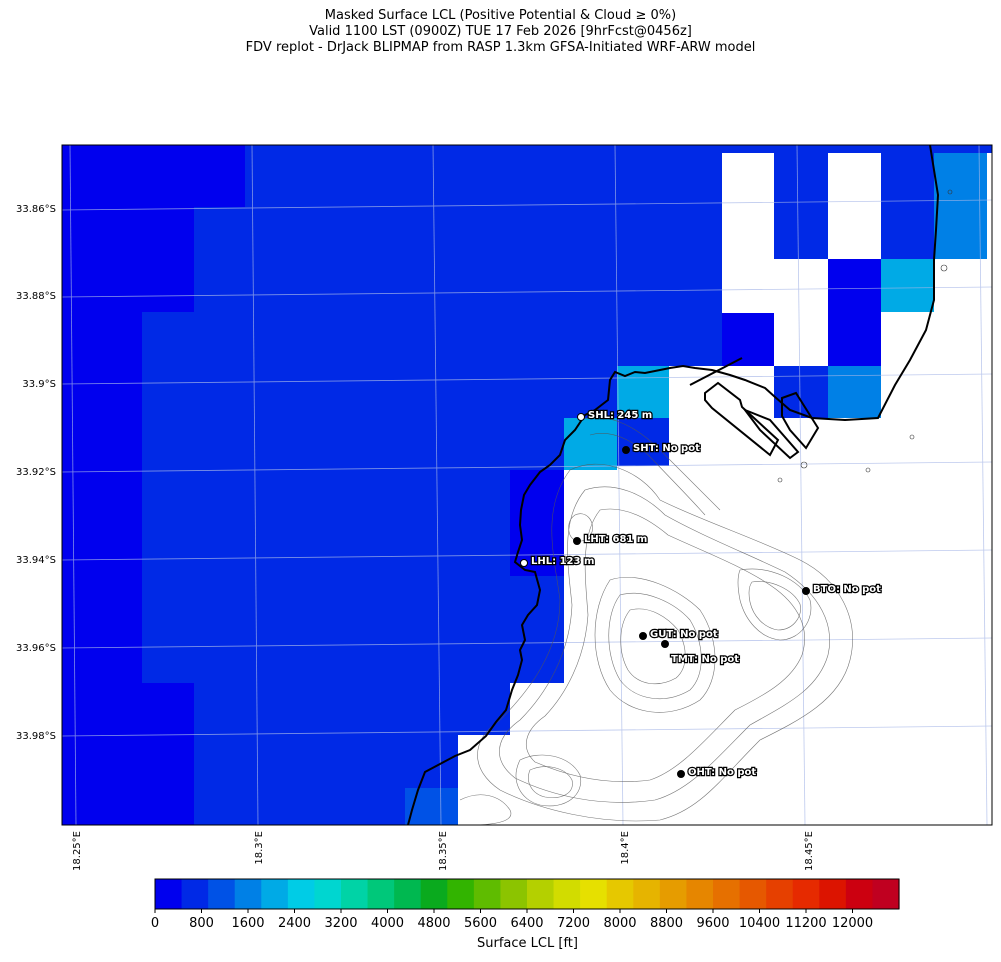  I want to click on station-label-sht: SHT: No pot, so click(666, 448).